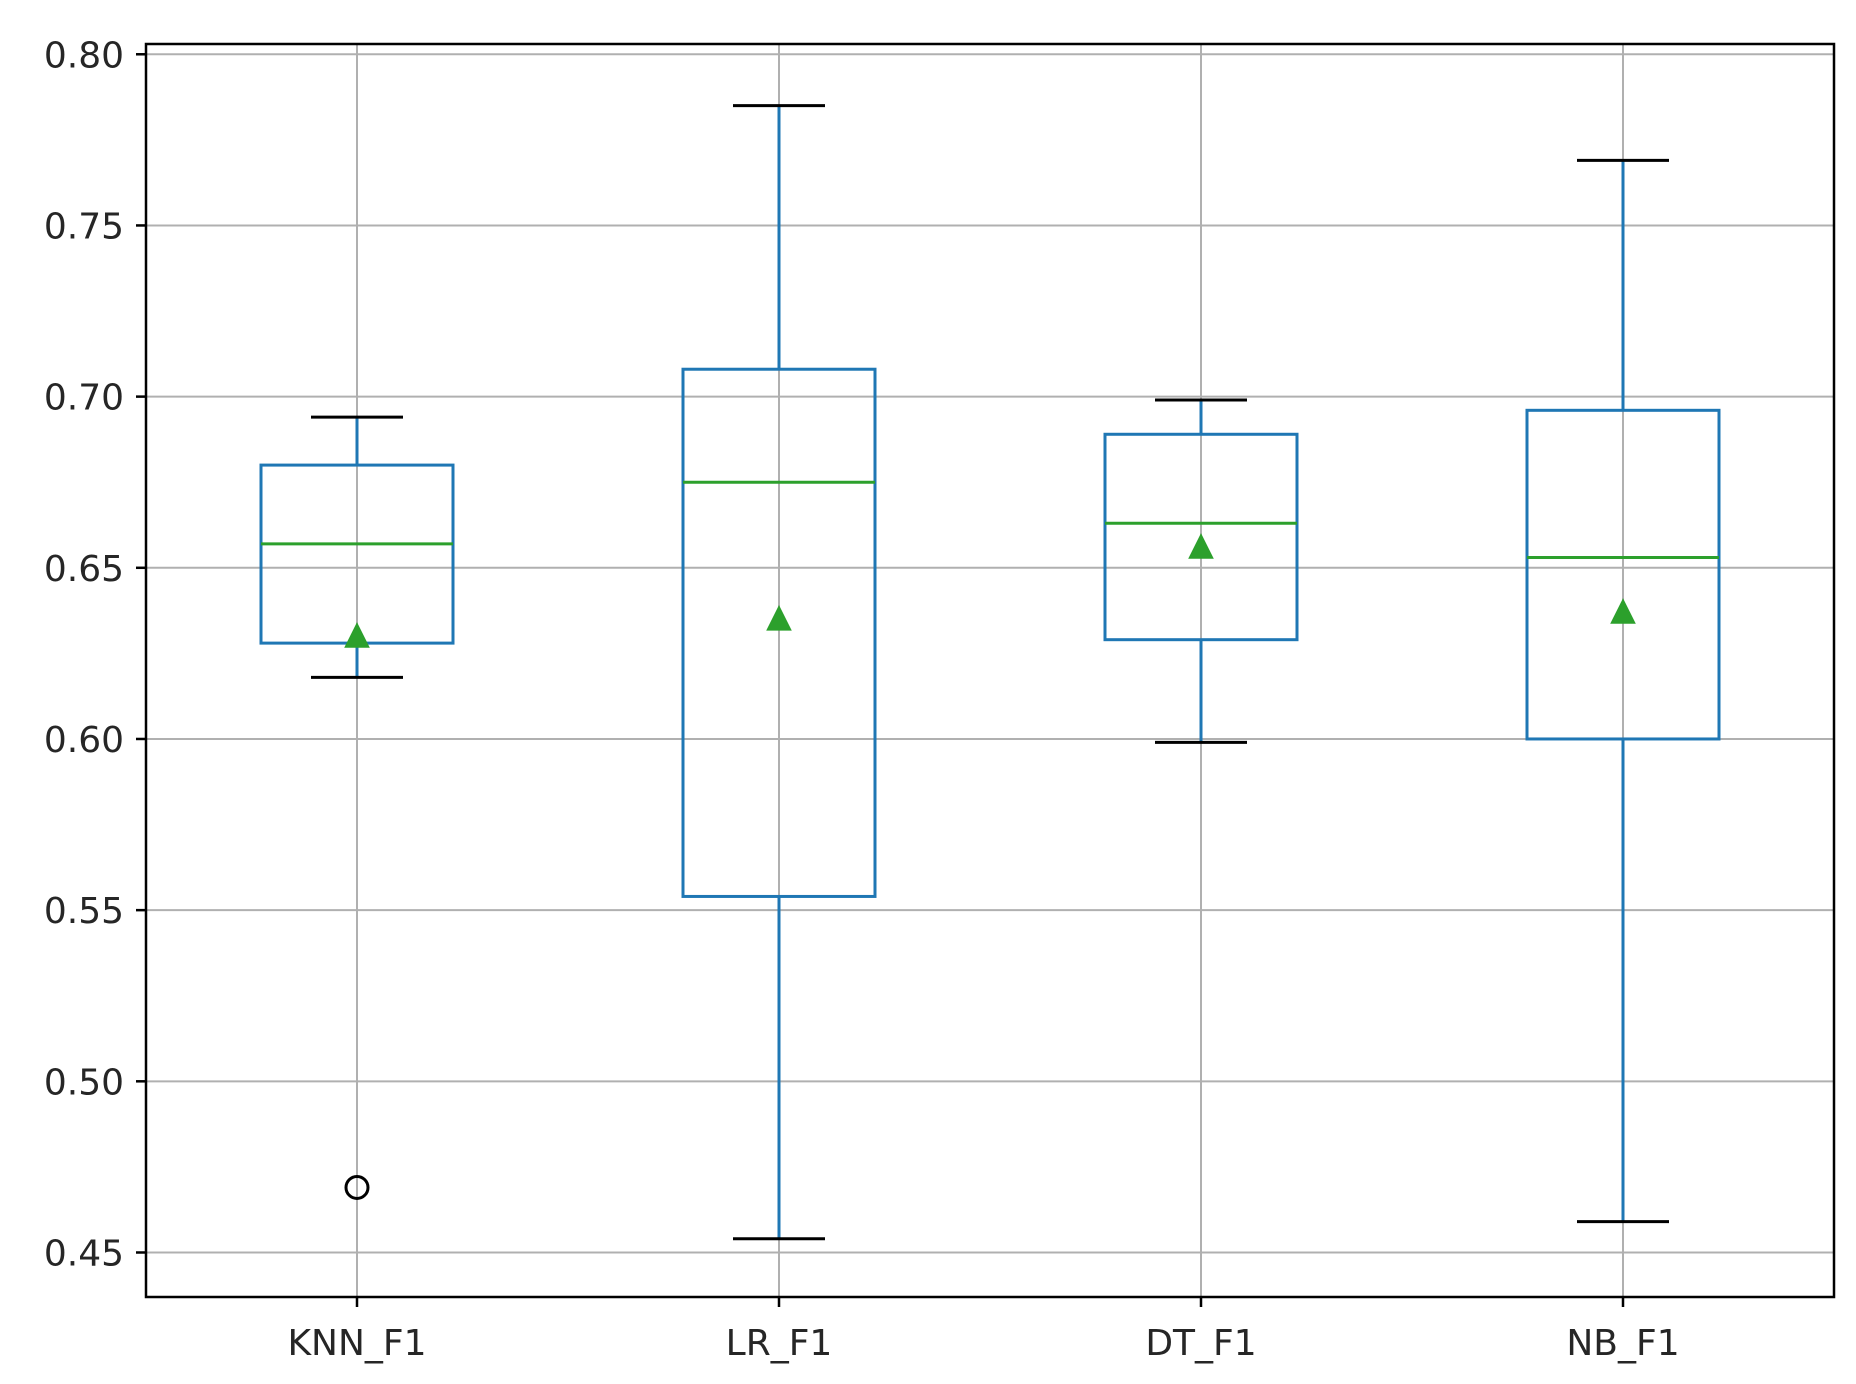 The width and height of the screenshot is (1856, 1384). Describe the element at coordinates (357, 1187) in the screenshot. I see `outlier-point` at that location.